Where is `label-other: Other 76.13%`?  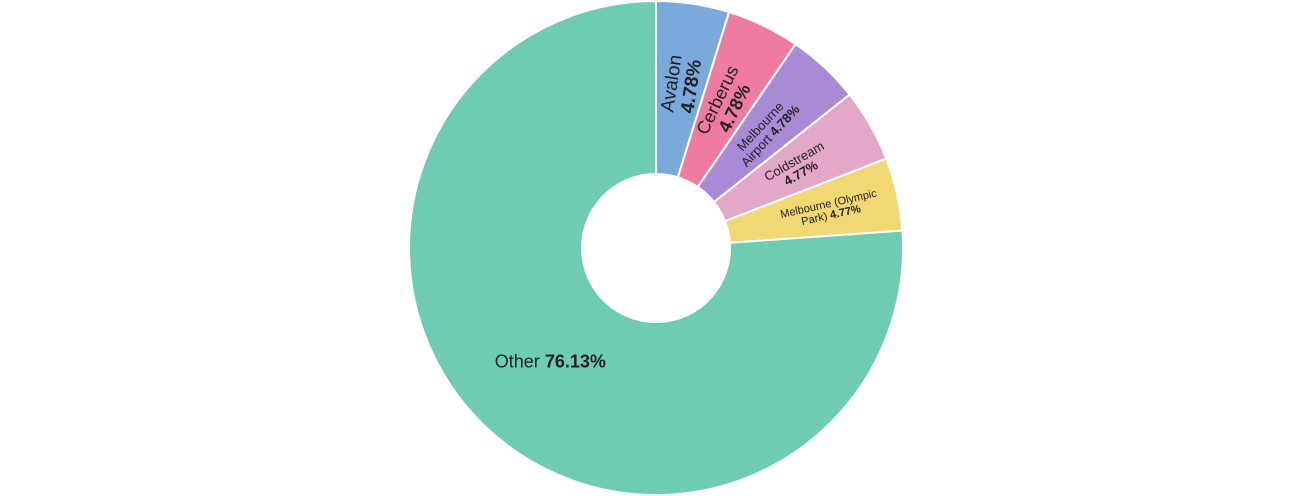 label-other: Other 76.13% is located at coordinates (550, 362).